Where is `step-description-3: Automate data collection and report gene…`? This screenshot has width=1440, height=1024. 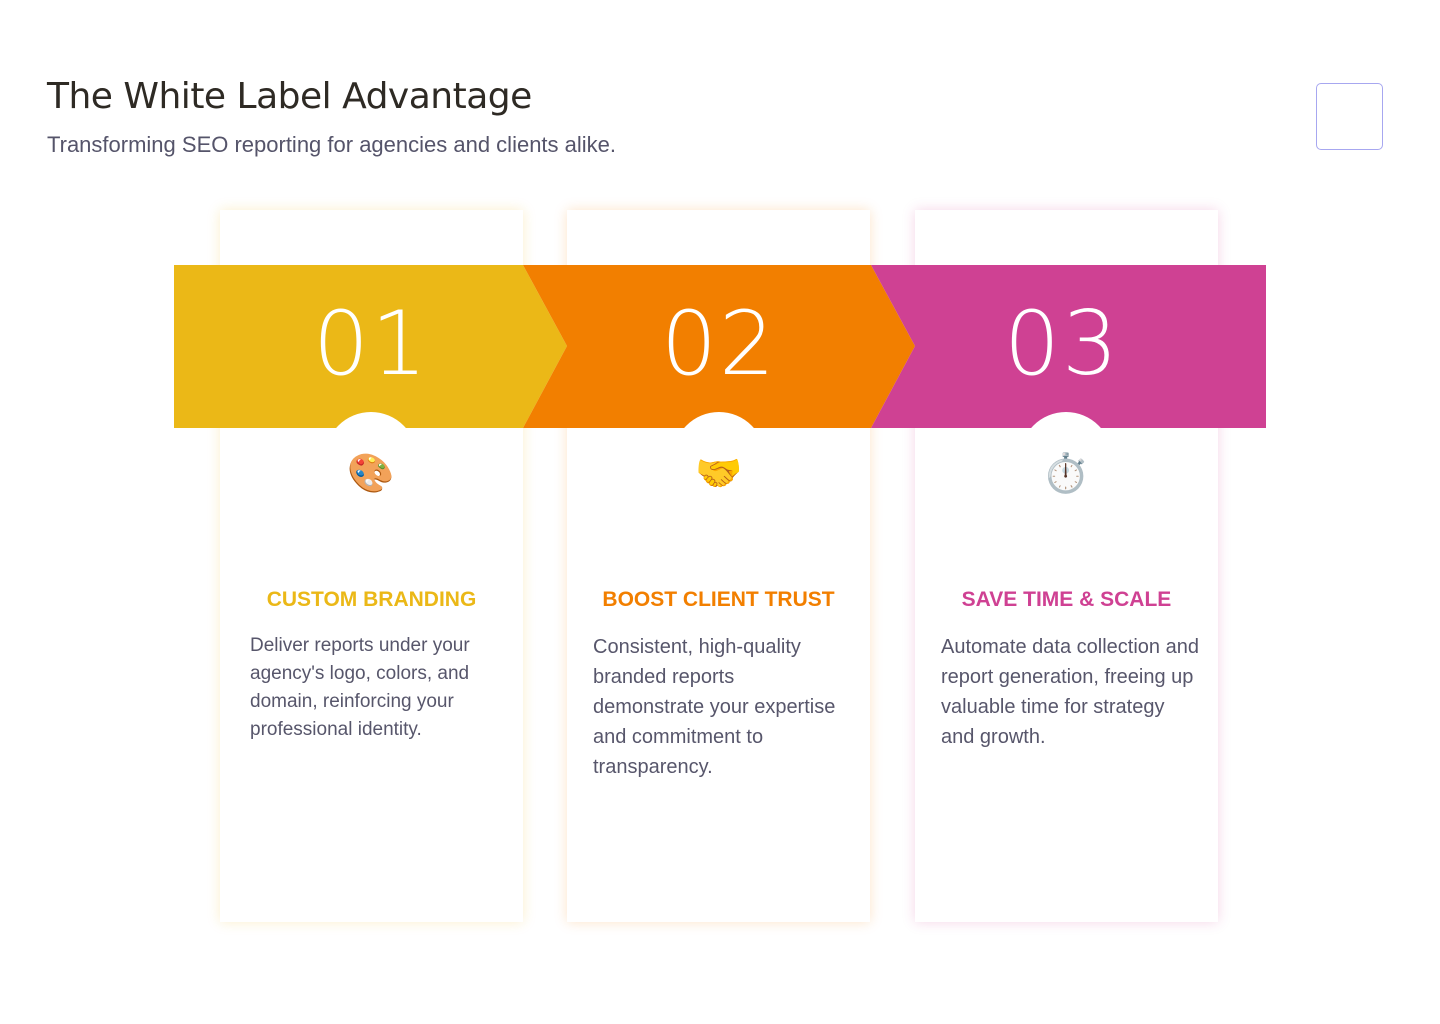 step-description-3: Automate data collection and report gene… is located at coordinates (1070, 692).